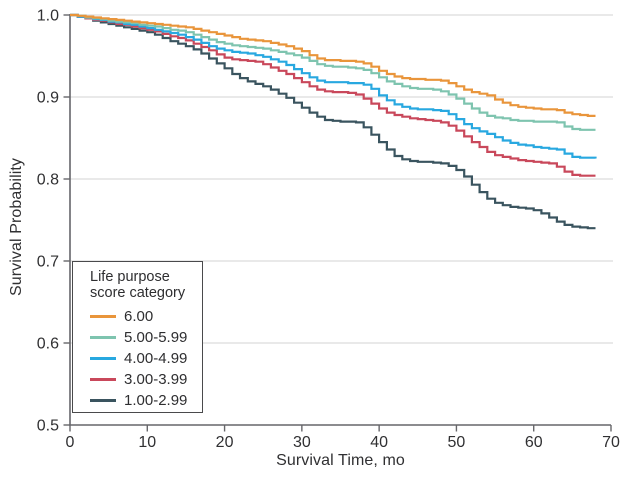 The width and height of the screenshot is (637, 481). What do you see at coordinates (156, 400) in the screenshot?
I see `legend-item-label: 1.00-2.99` at bounding box center [156, 400].